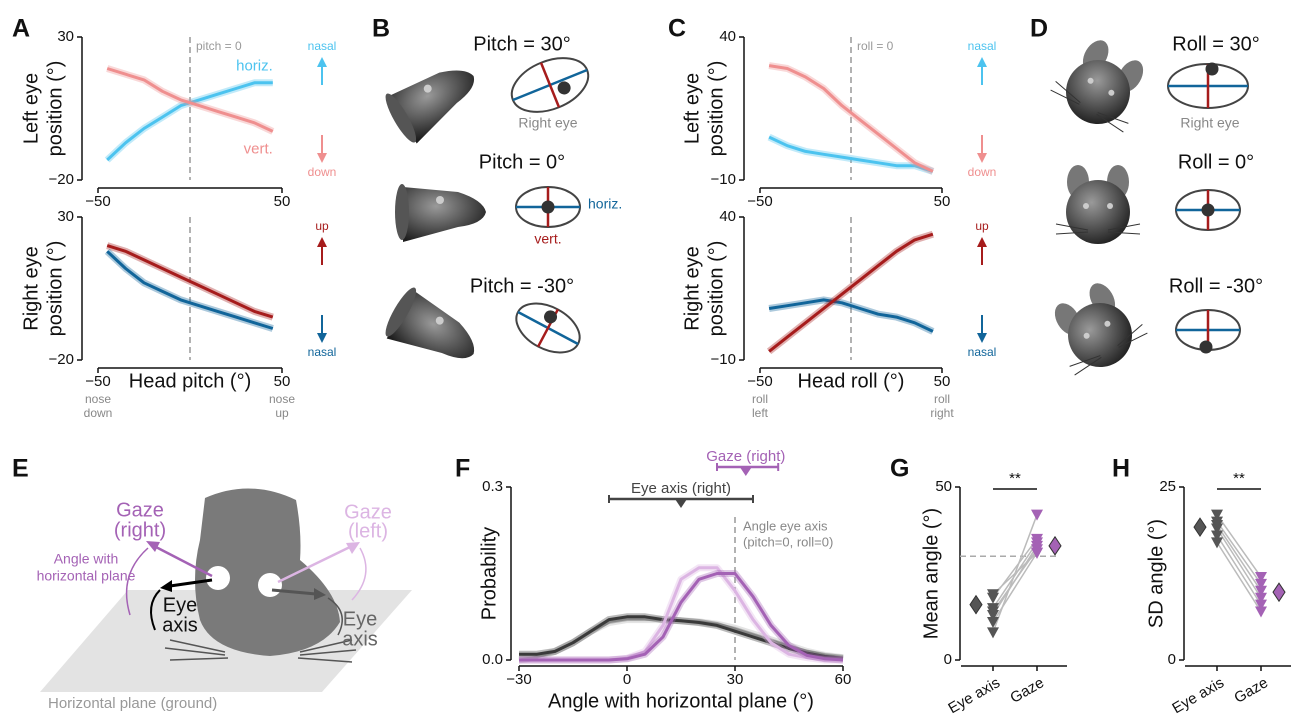 The image size is (1293, 715). I want to click on gaze-label: (right), so click(140, 530).